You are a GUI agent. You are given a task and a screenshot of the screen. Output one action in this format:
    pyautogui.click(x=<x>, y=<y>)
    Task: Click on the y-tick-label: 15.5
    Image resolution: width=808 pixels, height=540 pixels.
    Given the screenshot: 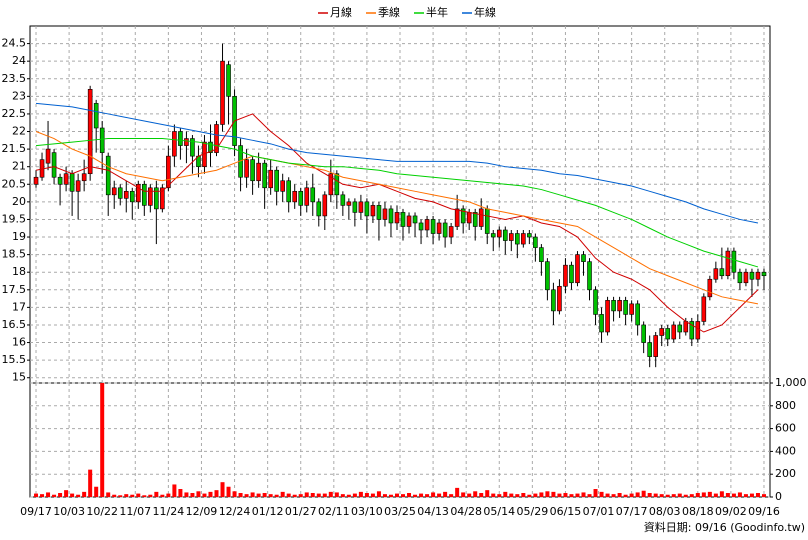 What is the action you would take?
    pyautogui.click(x=14, y=359)
    